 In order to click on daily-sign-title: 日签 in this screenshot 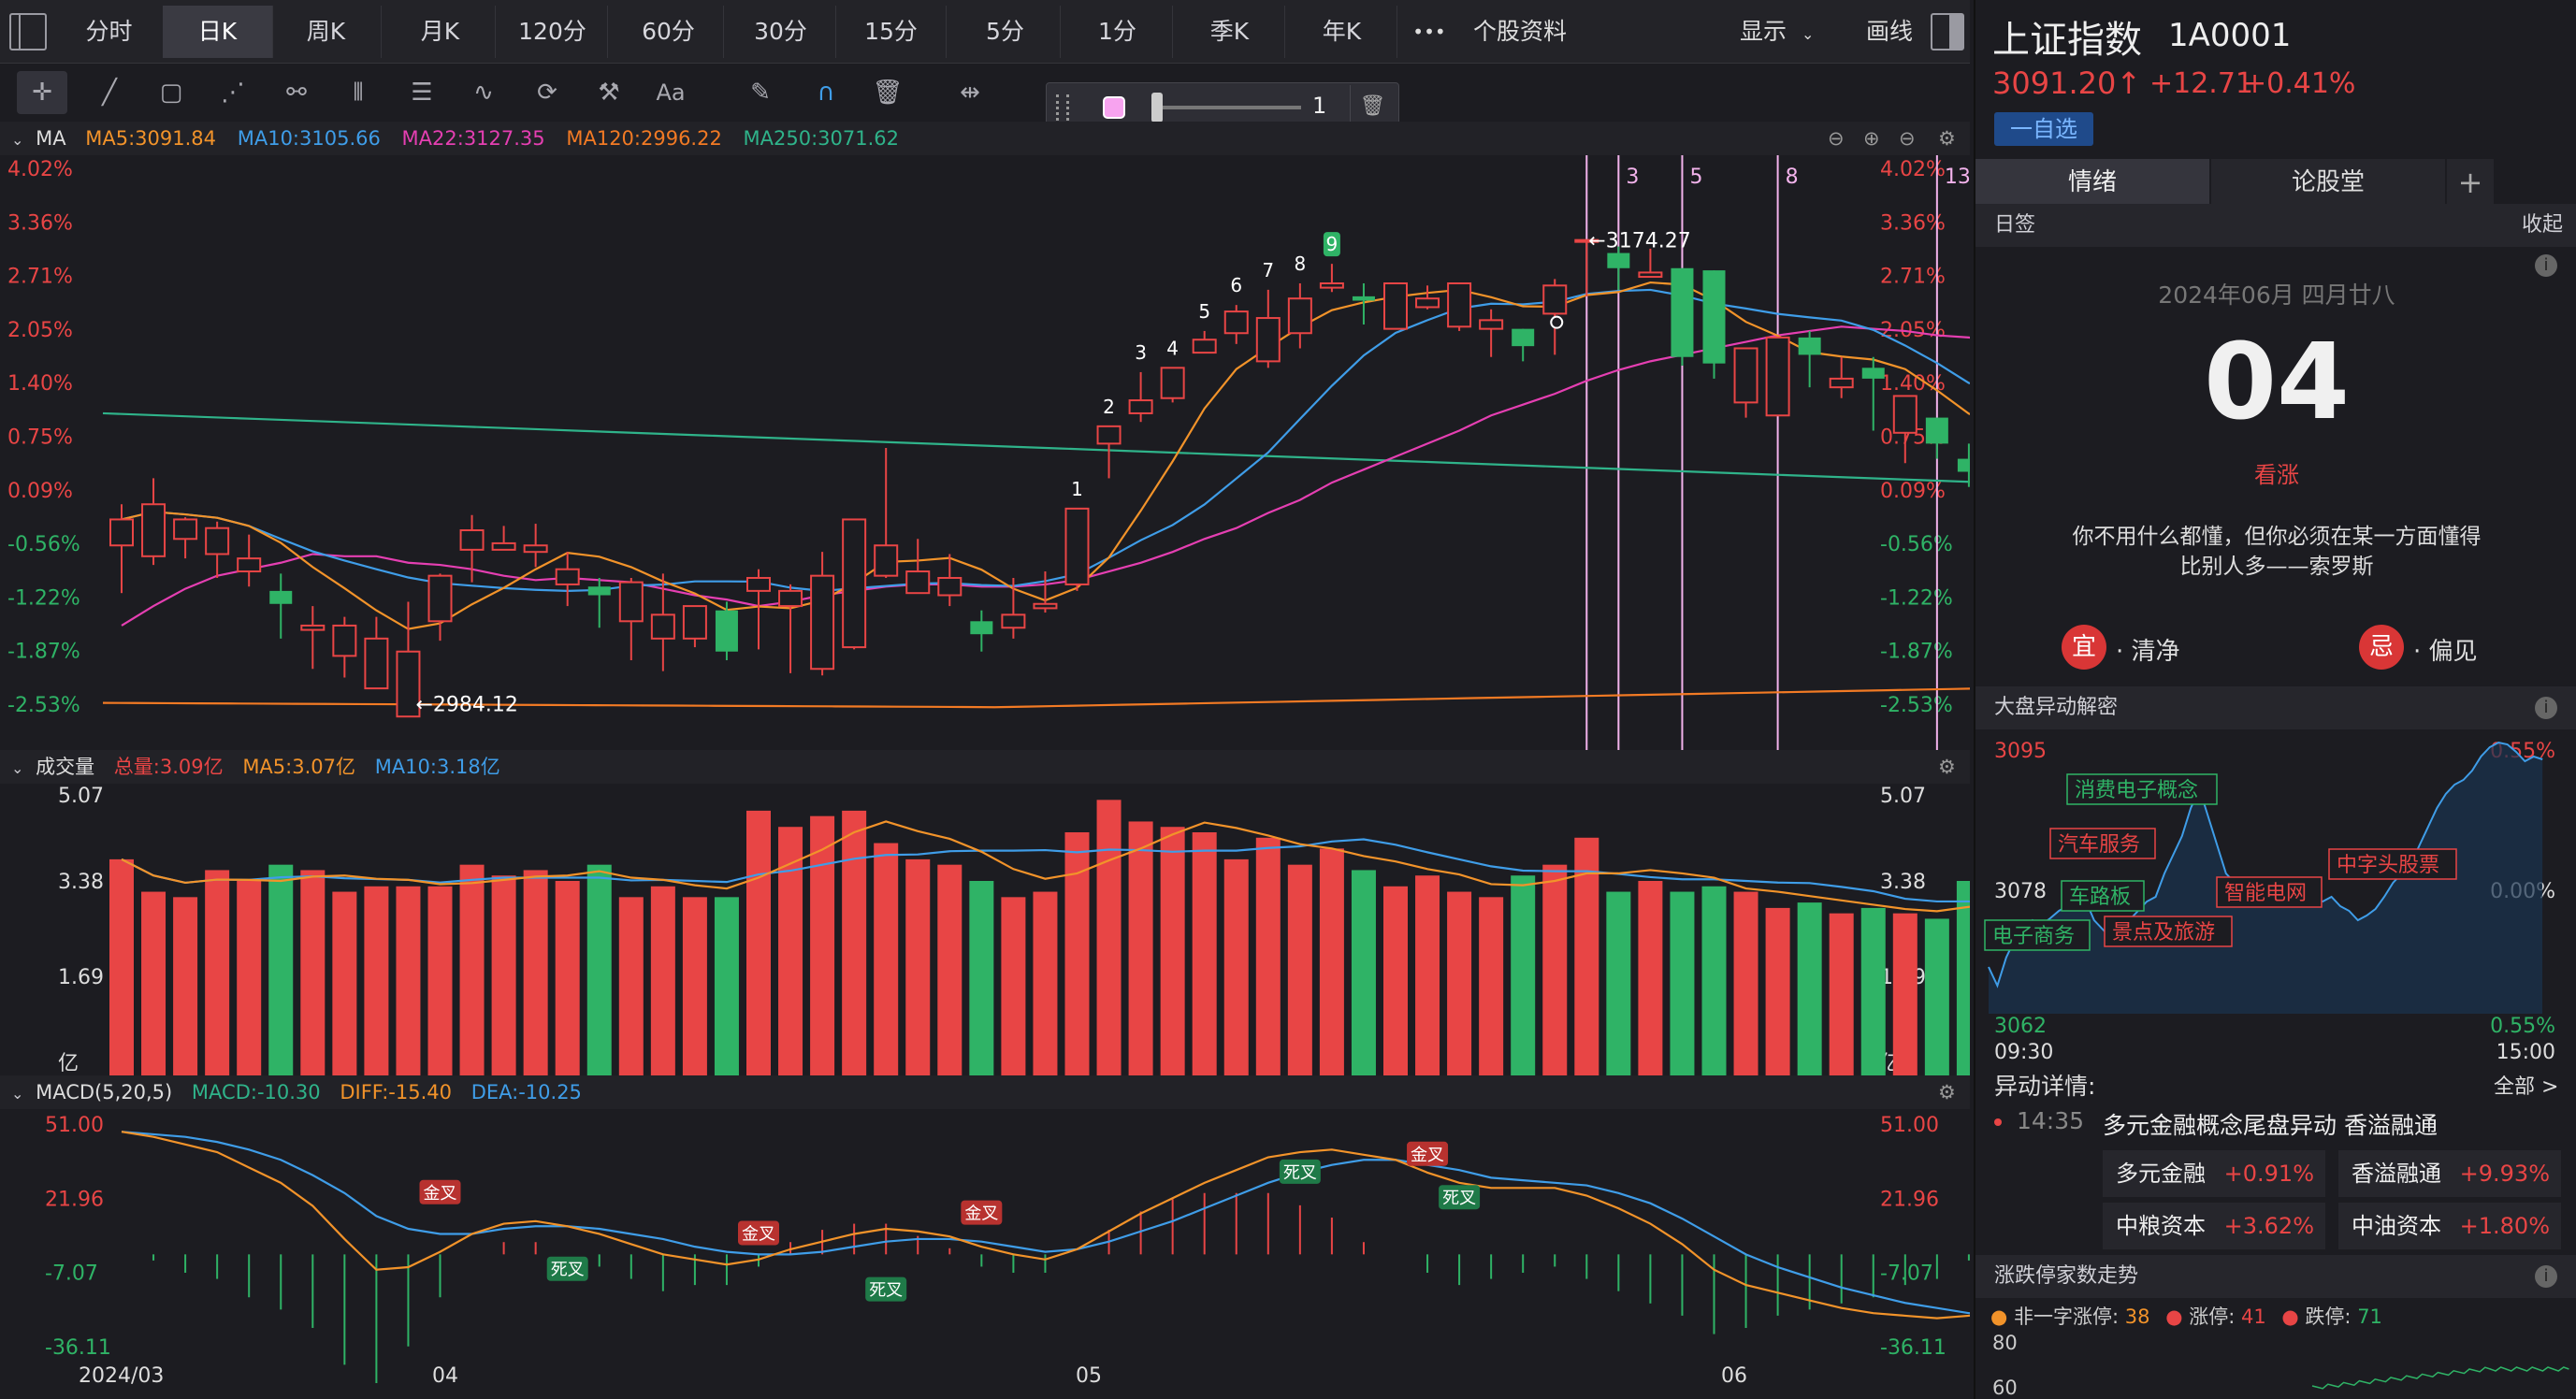, I will do `click(2015, 225)`.